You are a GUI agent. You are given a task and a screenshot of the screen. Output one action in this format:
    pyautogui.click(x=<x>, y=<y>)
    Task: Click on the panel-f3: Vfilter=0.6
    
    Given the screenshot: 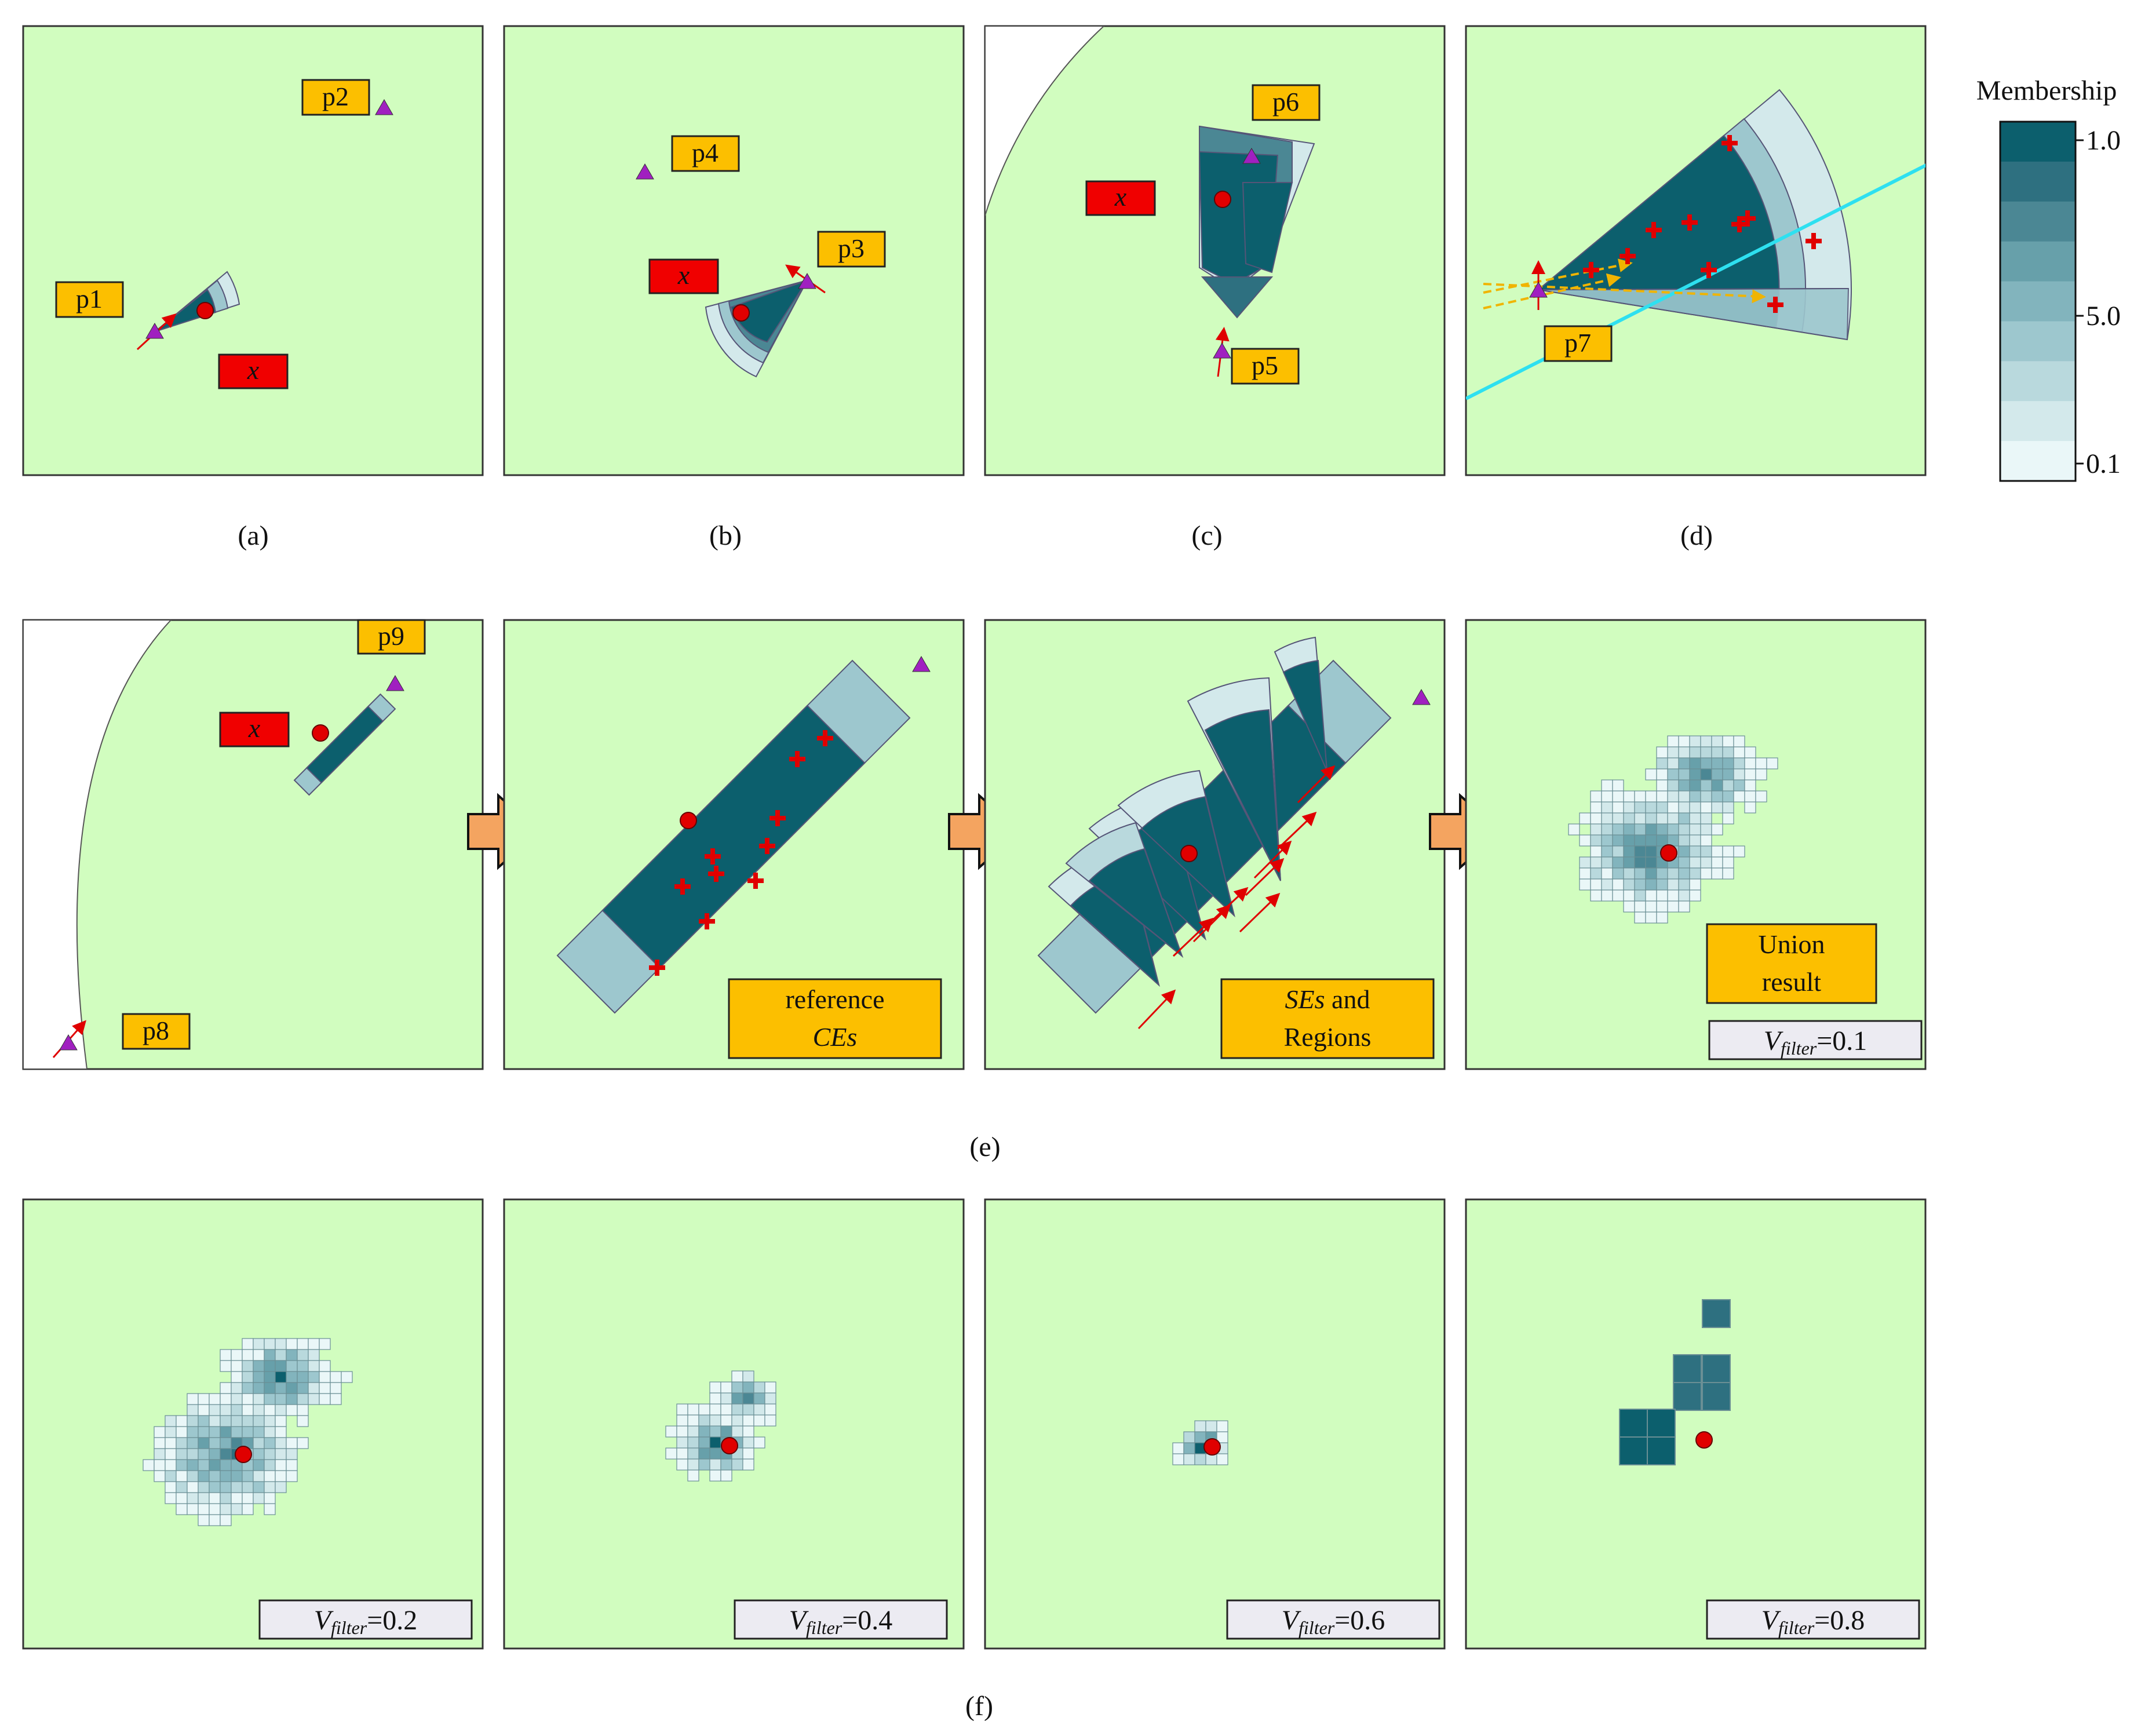 What is the action you would take?
    pyautogui.click(x=1215, y=1424)
    